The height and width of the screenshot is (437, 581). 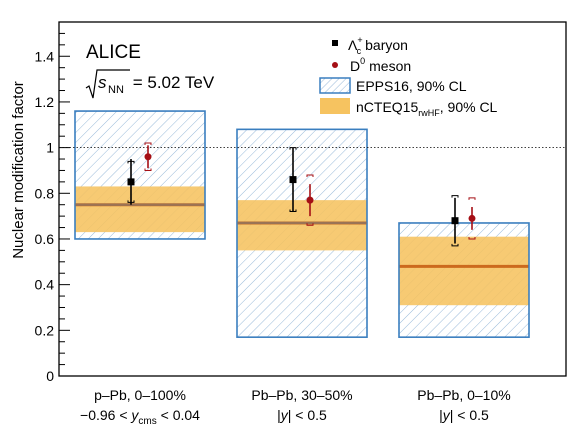 What do you see at coordinates (45, 56) in the screenshot?
I see `y-tick-label: 1.4` at bounding box center [45, 56].